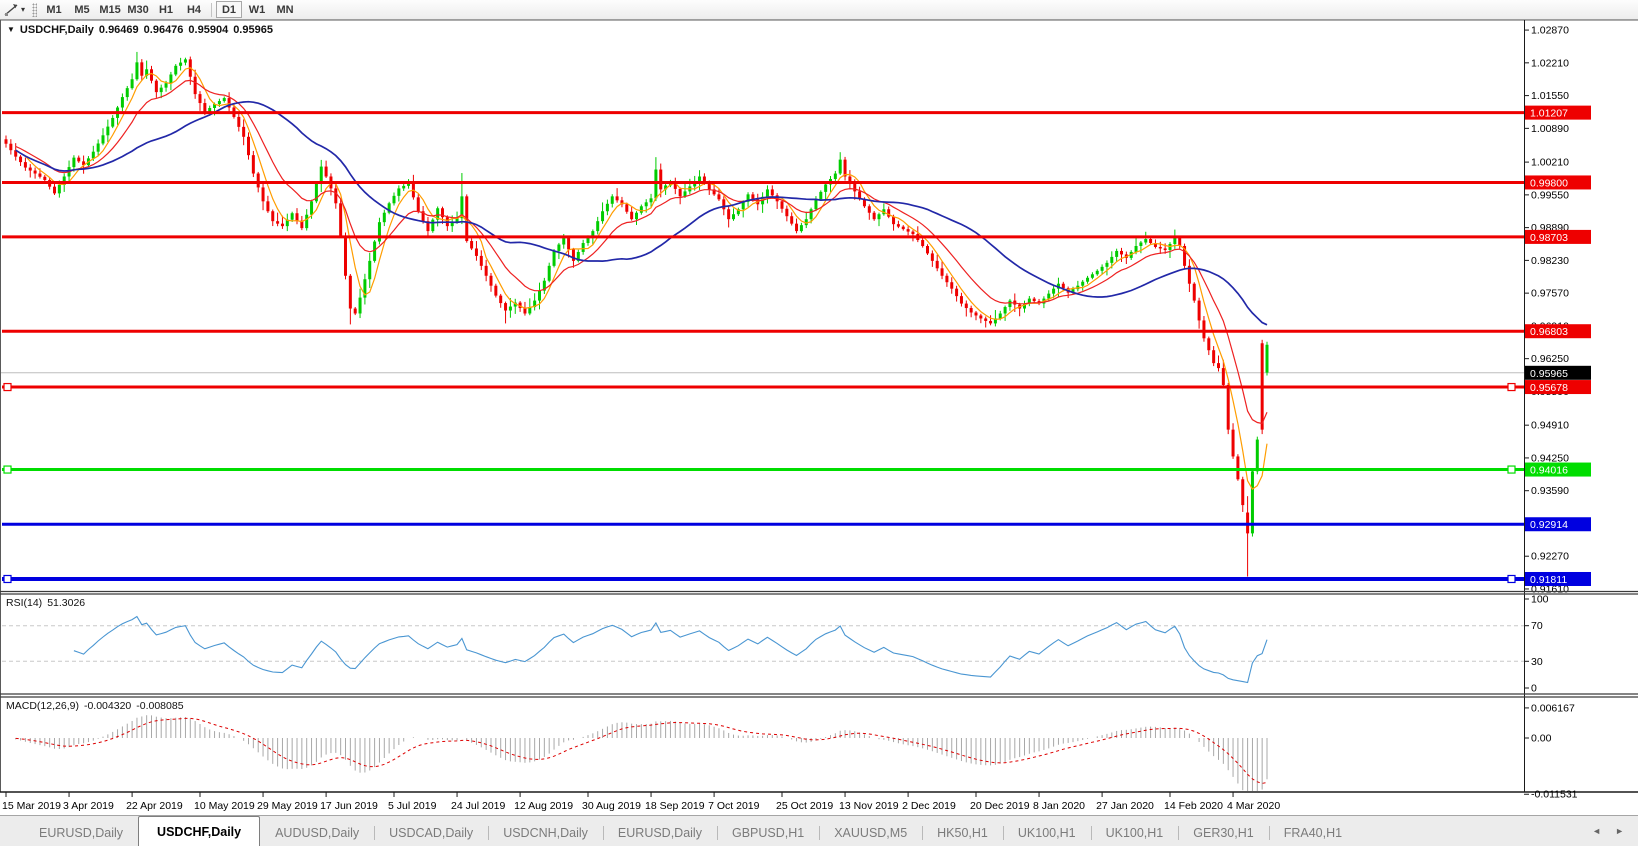  Describe the element at coordinates (11, 9) in the screenshot. I see `chart-line-tool-icon` at that location.